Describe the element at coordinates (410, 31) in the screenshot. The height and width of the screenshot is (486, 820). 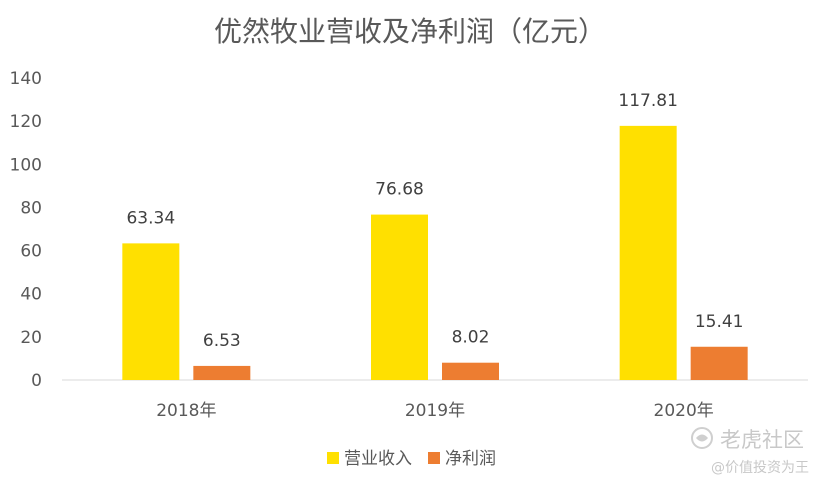
I see `chart-title: 优然牧业营收及净利润（亿元）` at that location.